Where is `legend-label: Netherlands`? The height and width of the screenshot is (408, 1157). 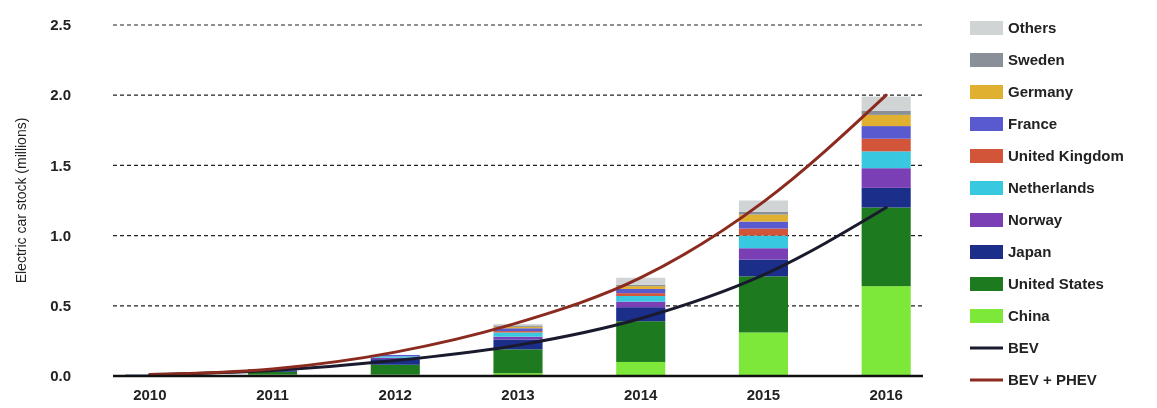
legend-label: Netherlands is located at coordinates (1051, 188).